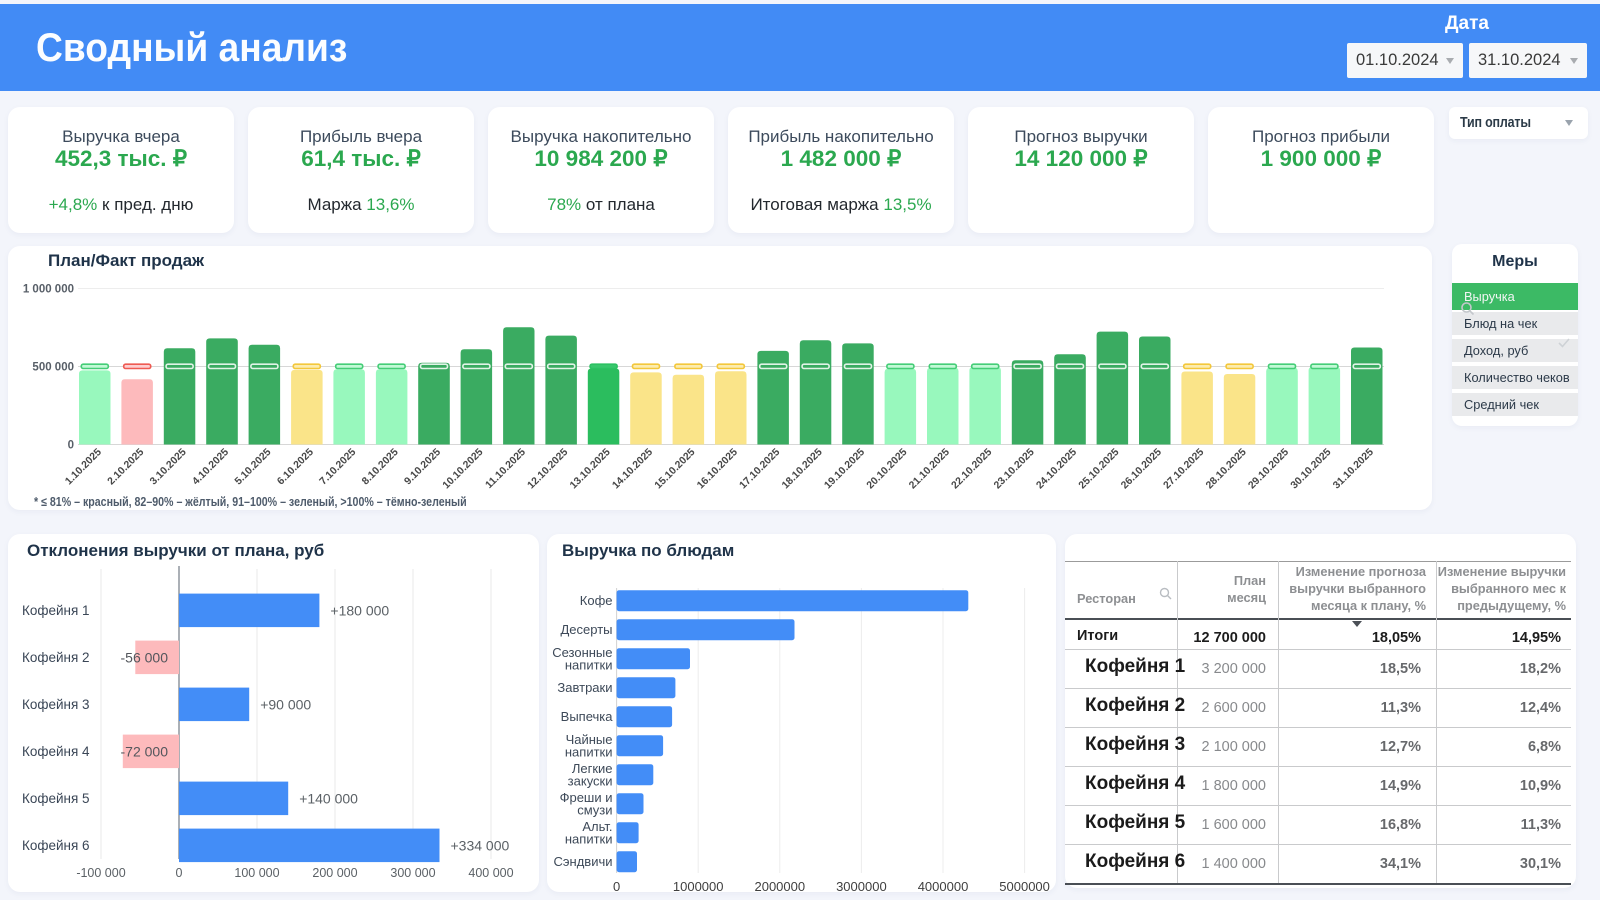  What do you see at coordinates (589, 739) in the screenshot?
I see `svg-text: Чайные` at bounding box center [589, 739].